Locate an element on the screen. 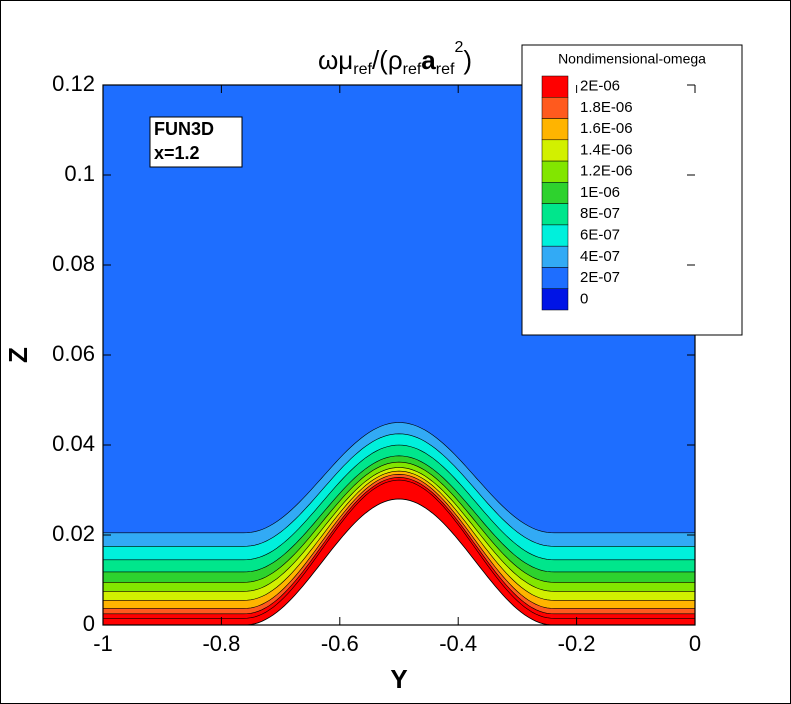 Image resolution: width=791 pixels, height=704 pixels. title-part: a is located at coordinates (428, 60).